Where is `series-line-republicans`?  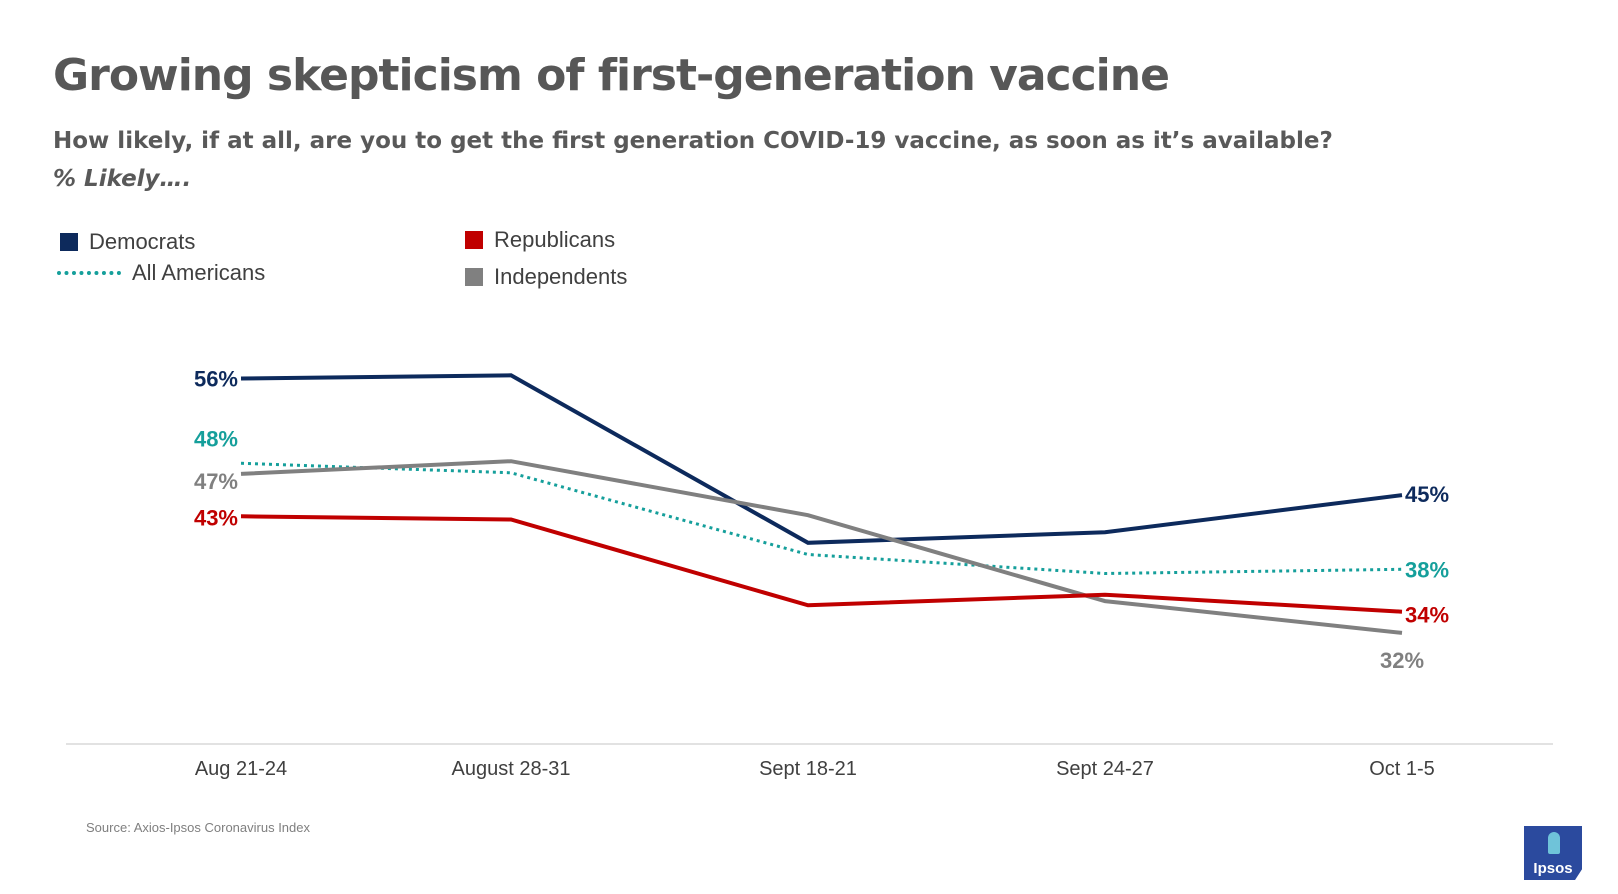 series-line-republicans is located at coordinates (821, 564).